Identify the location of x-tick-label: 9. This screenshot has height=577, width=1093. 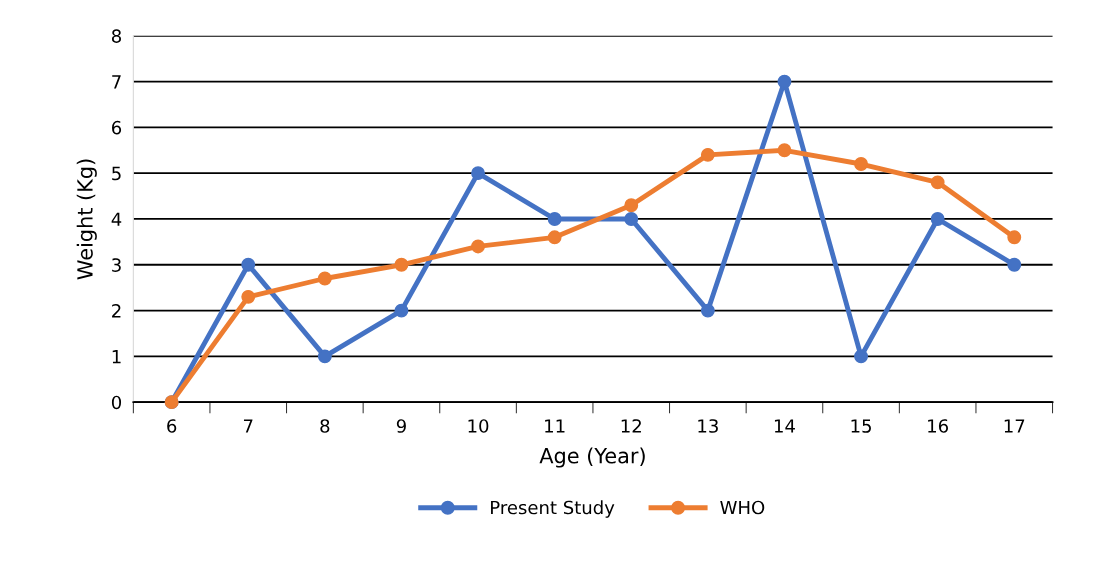
(401, 426).